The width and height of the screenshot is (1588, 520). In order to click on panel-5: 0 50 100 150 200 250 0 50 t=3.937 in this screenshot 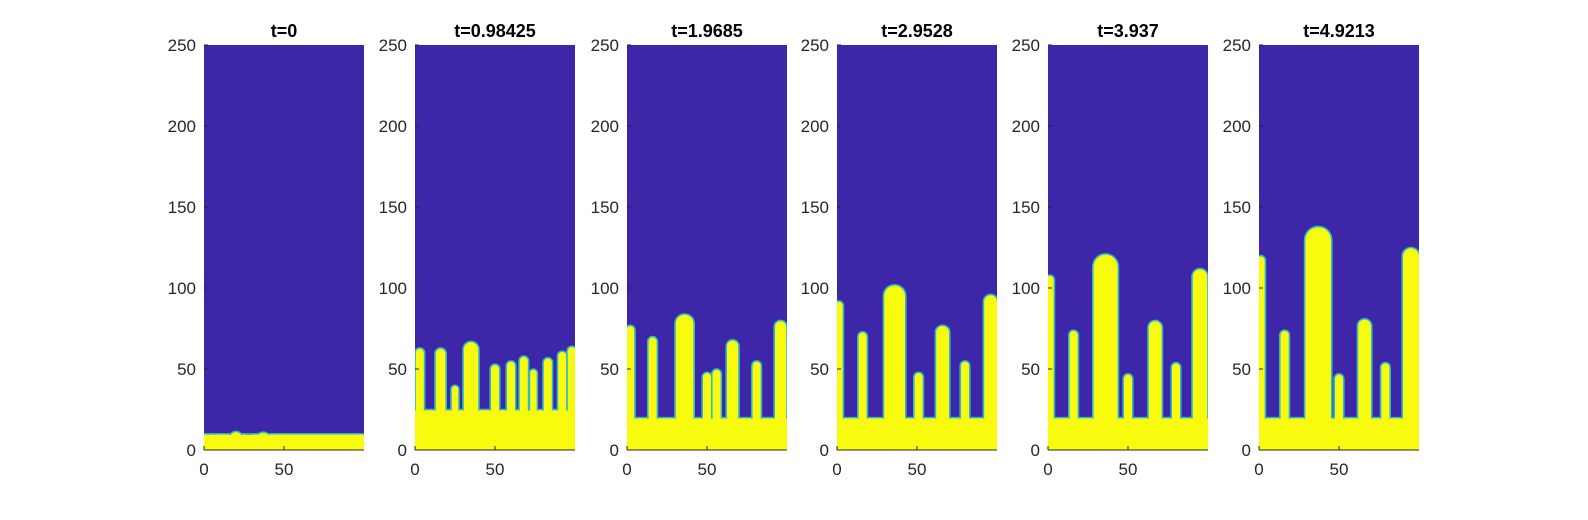, I will do `click(1110, 250)`.